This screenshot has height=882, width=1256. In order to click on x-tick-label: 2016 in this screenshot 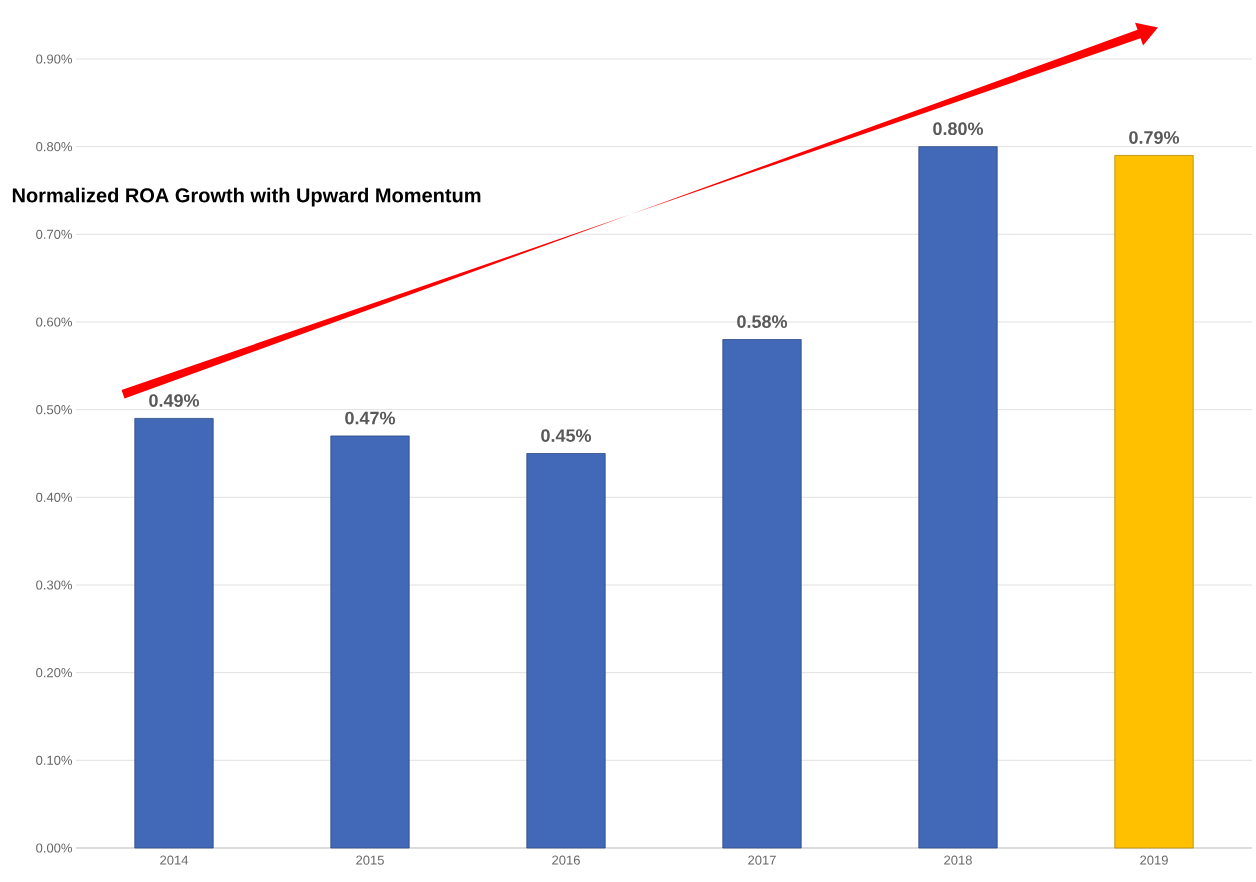, I will do `click(566, 860)`.